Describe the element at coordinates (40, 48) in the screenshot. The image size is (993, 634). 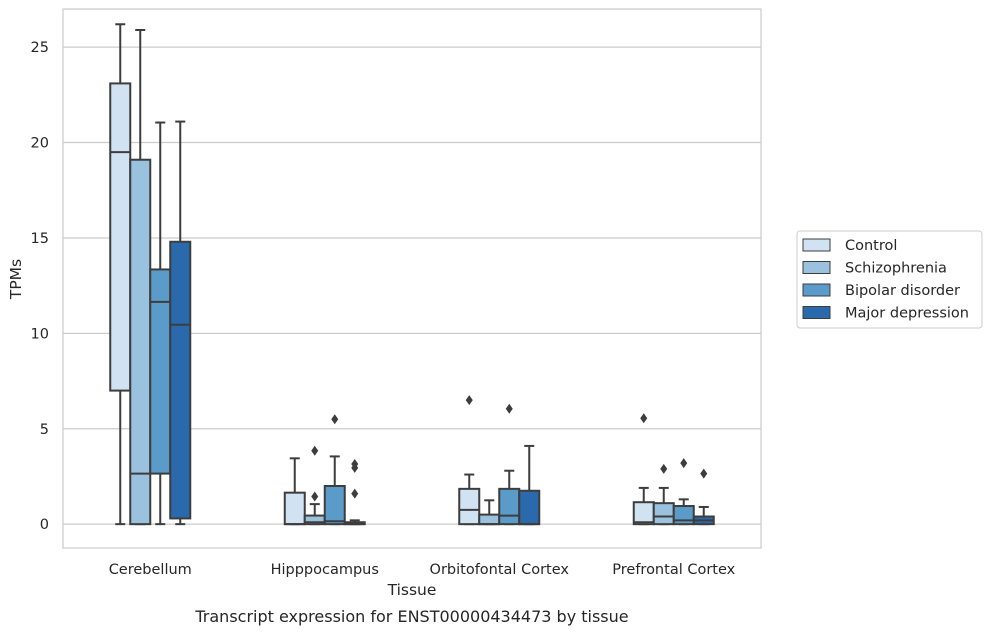
I see `y-tick-label: 25` at that location.